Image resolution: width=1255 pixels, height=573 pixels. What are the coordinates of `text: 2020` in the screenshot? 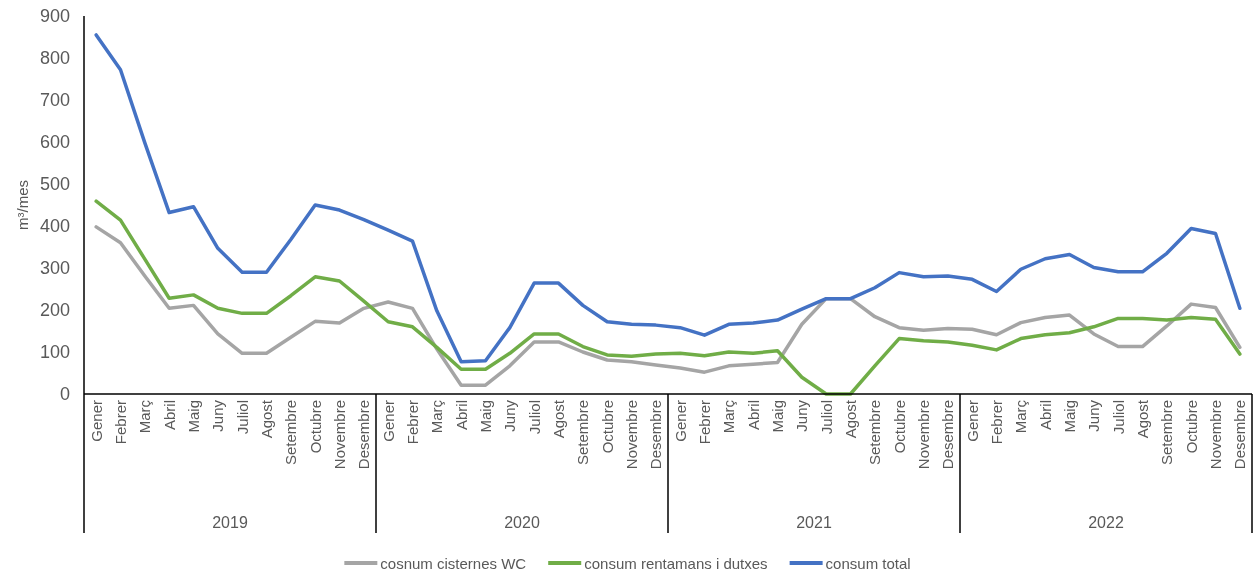 It's located at (522, 522).